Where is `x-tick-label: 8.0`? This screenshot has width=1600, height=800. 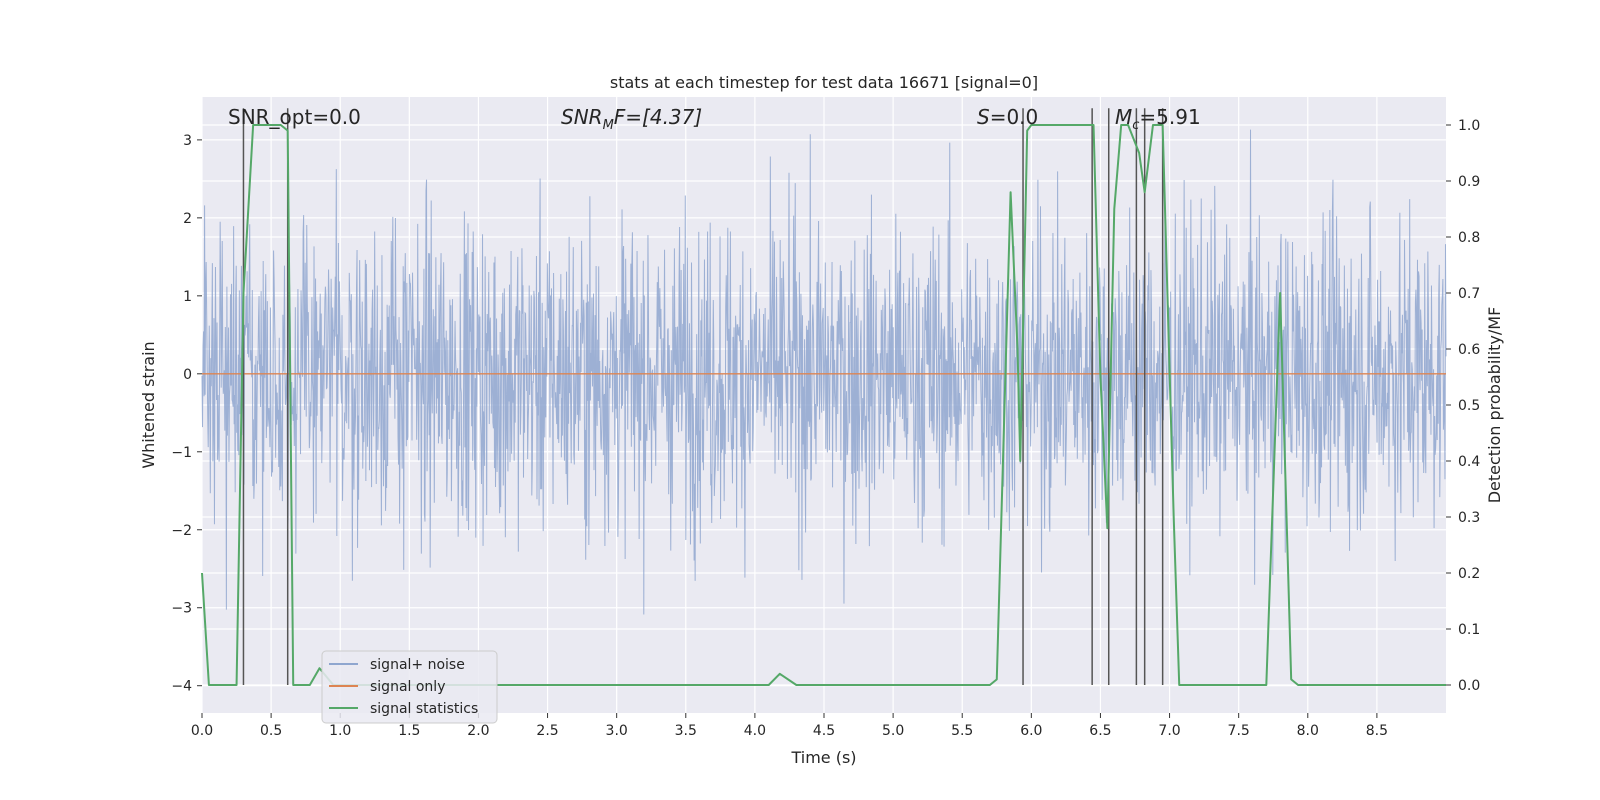
x-tick-label: 8.0 is located at coordinates (1308, 731).